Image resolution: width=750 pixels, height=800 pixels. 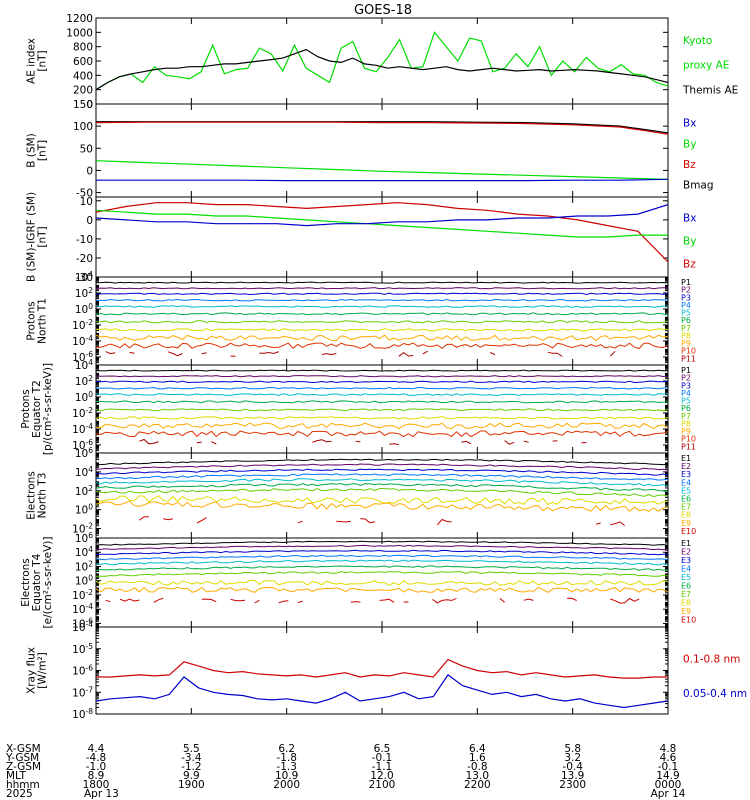 I want to click on x-row-label: hhmm, so click(x=23, y=785).